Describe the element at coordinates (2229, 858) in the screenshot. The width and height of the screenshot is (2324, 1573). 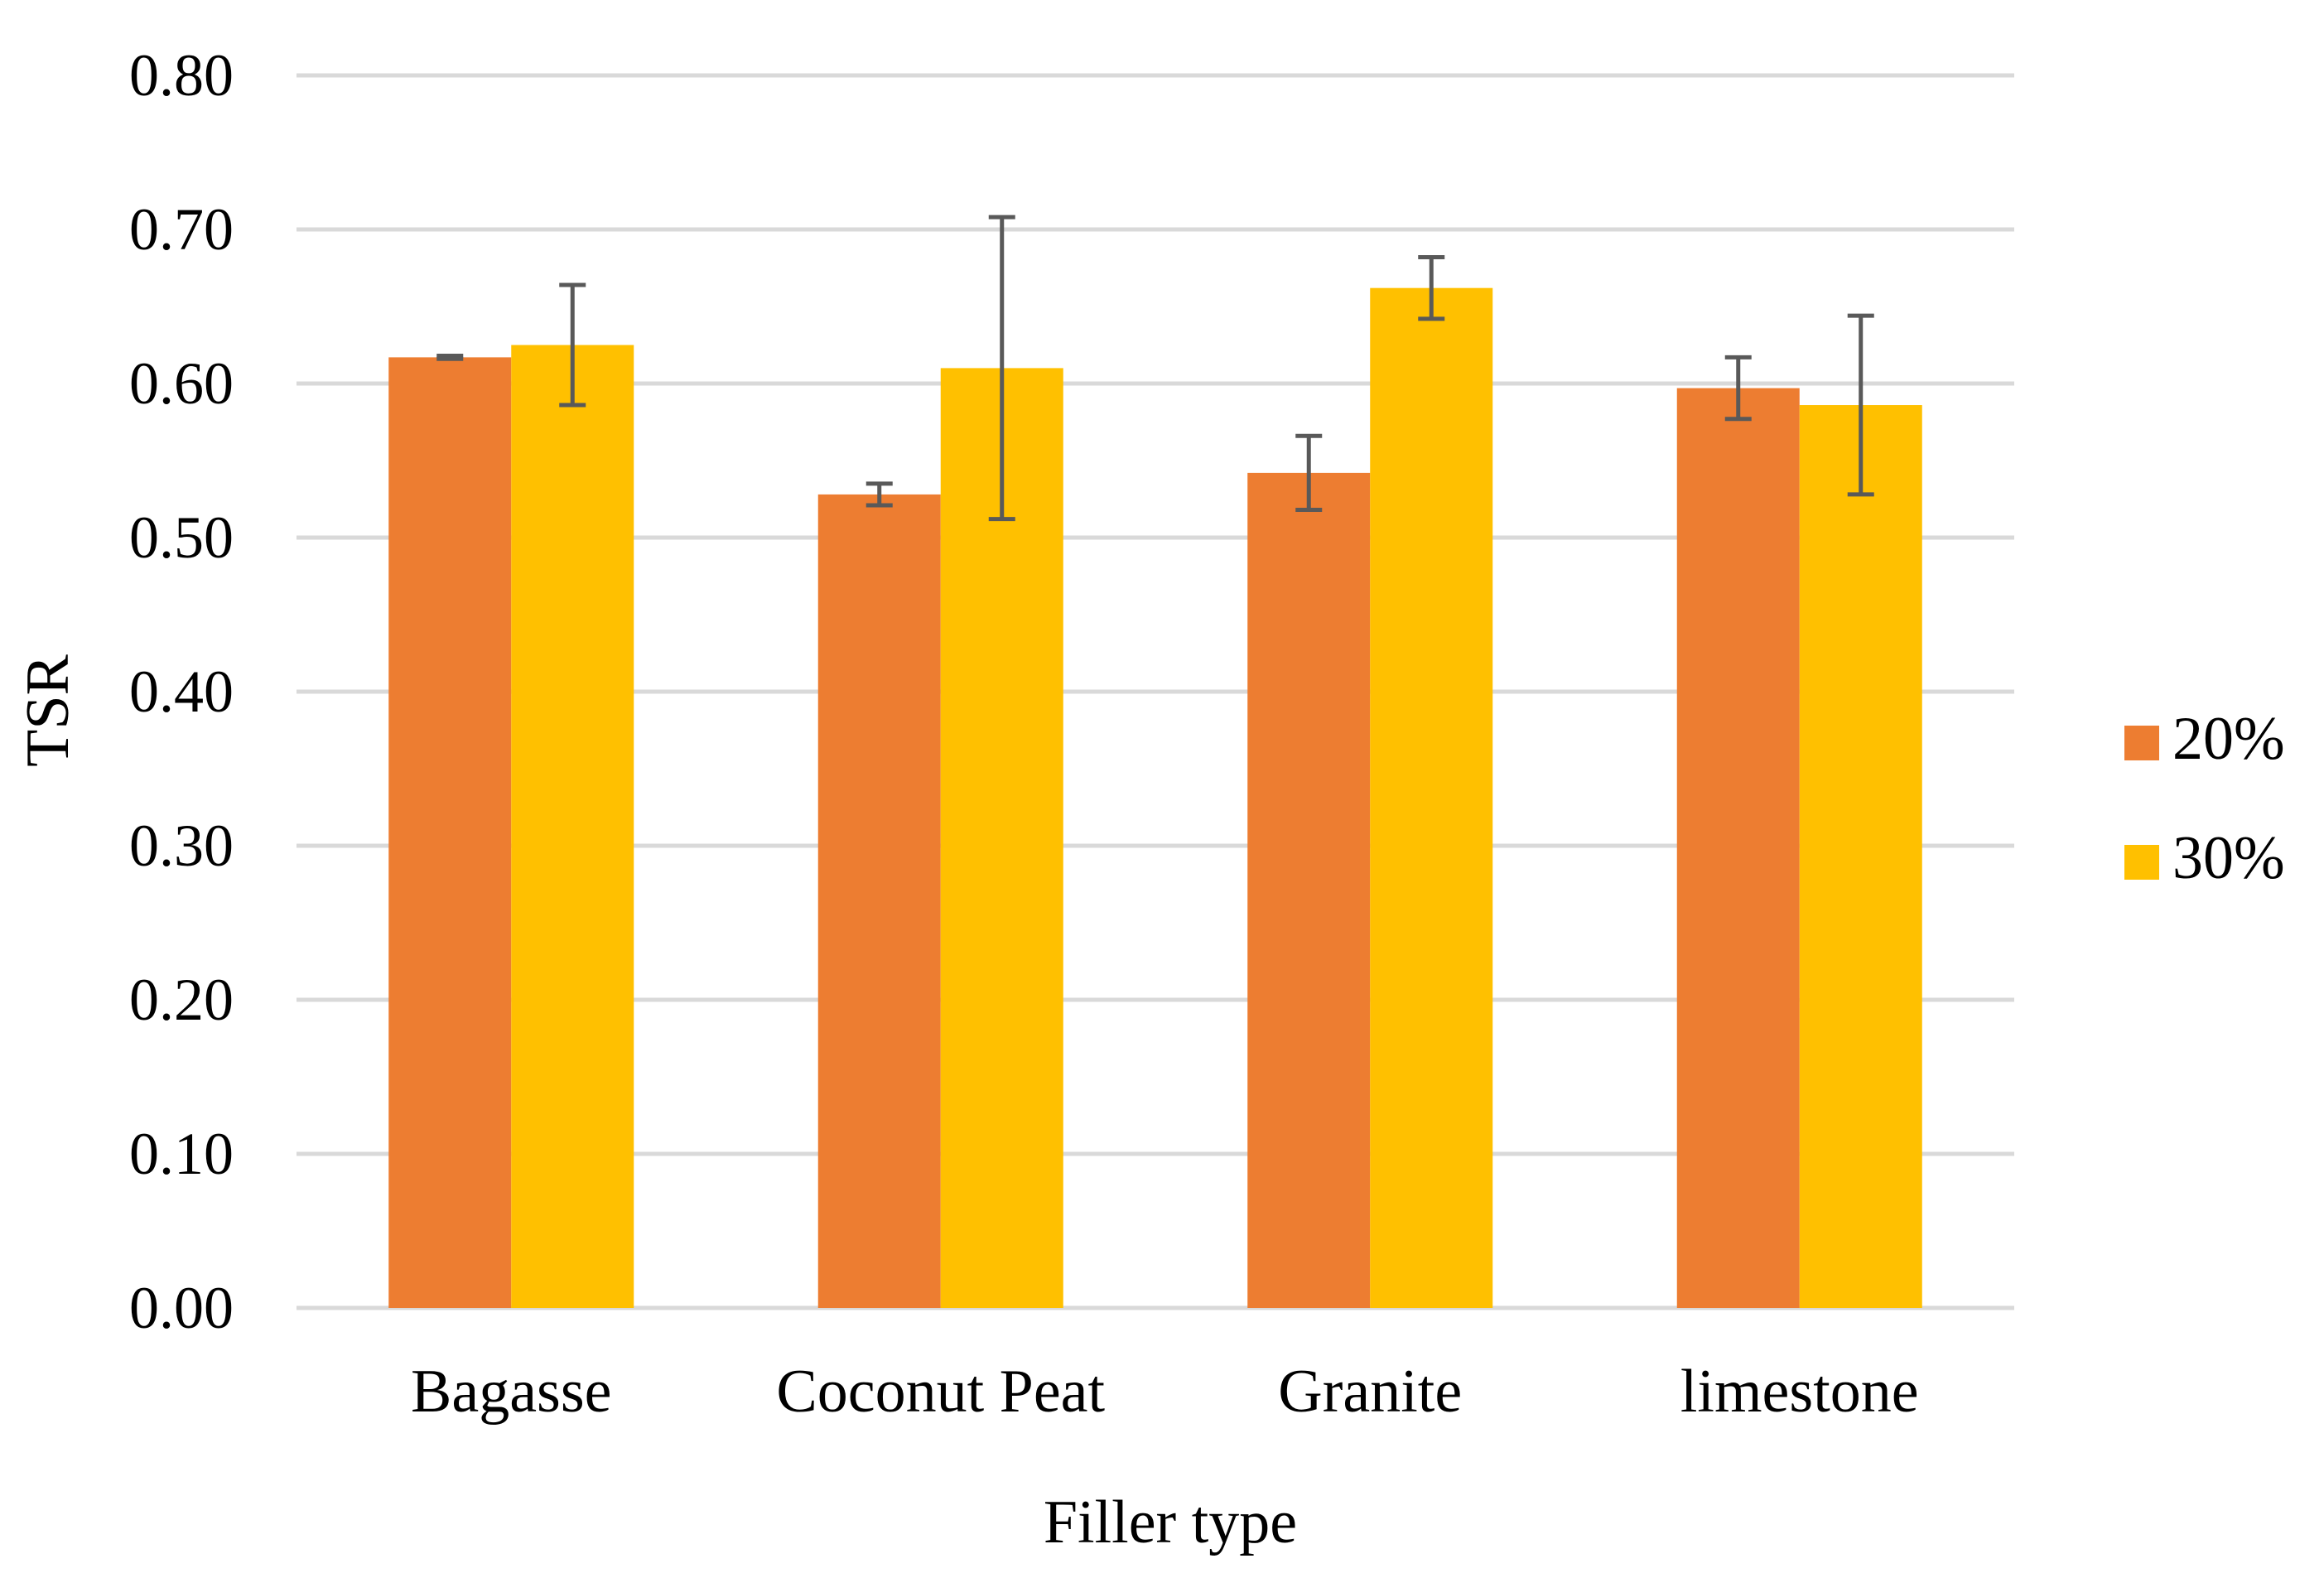
I see `legend-label: 30%` at that location.